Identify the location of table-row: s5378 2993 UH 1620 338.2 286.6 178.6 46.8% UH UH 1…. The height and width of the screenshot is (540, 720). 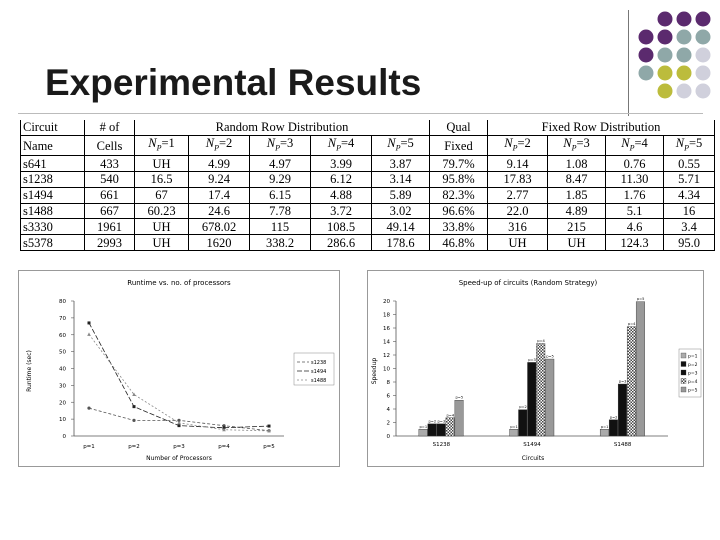
(368, 243).